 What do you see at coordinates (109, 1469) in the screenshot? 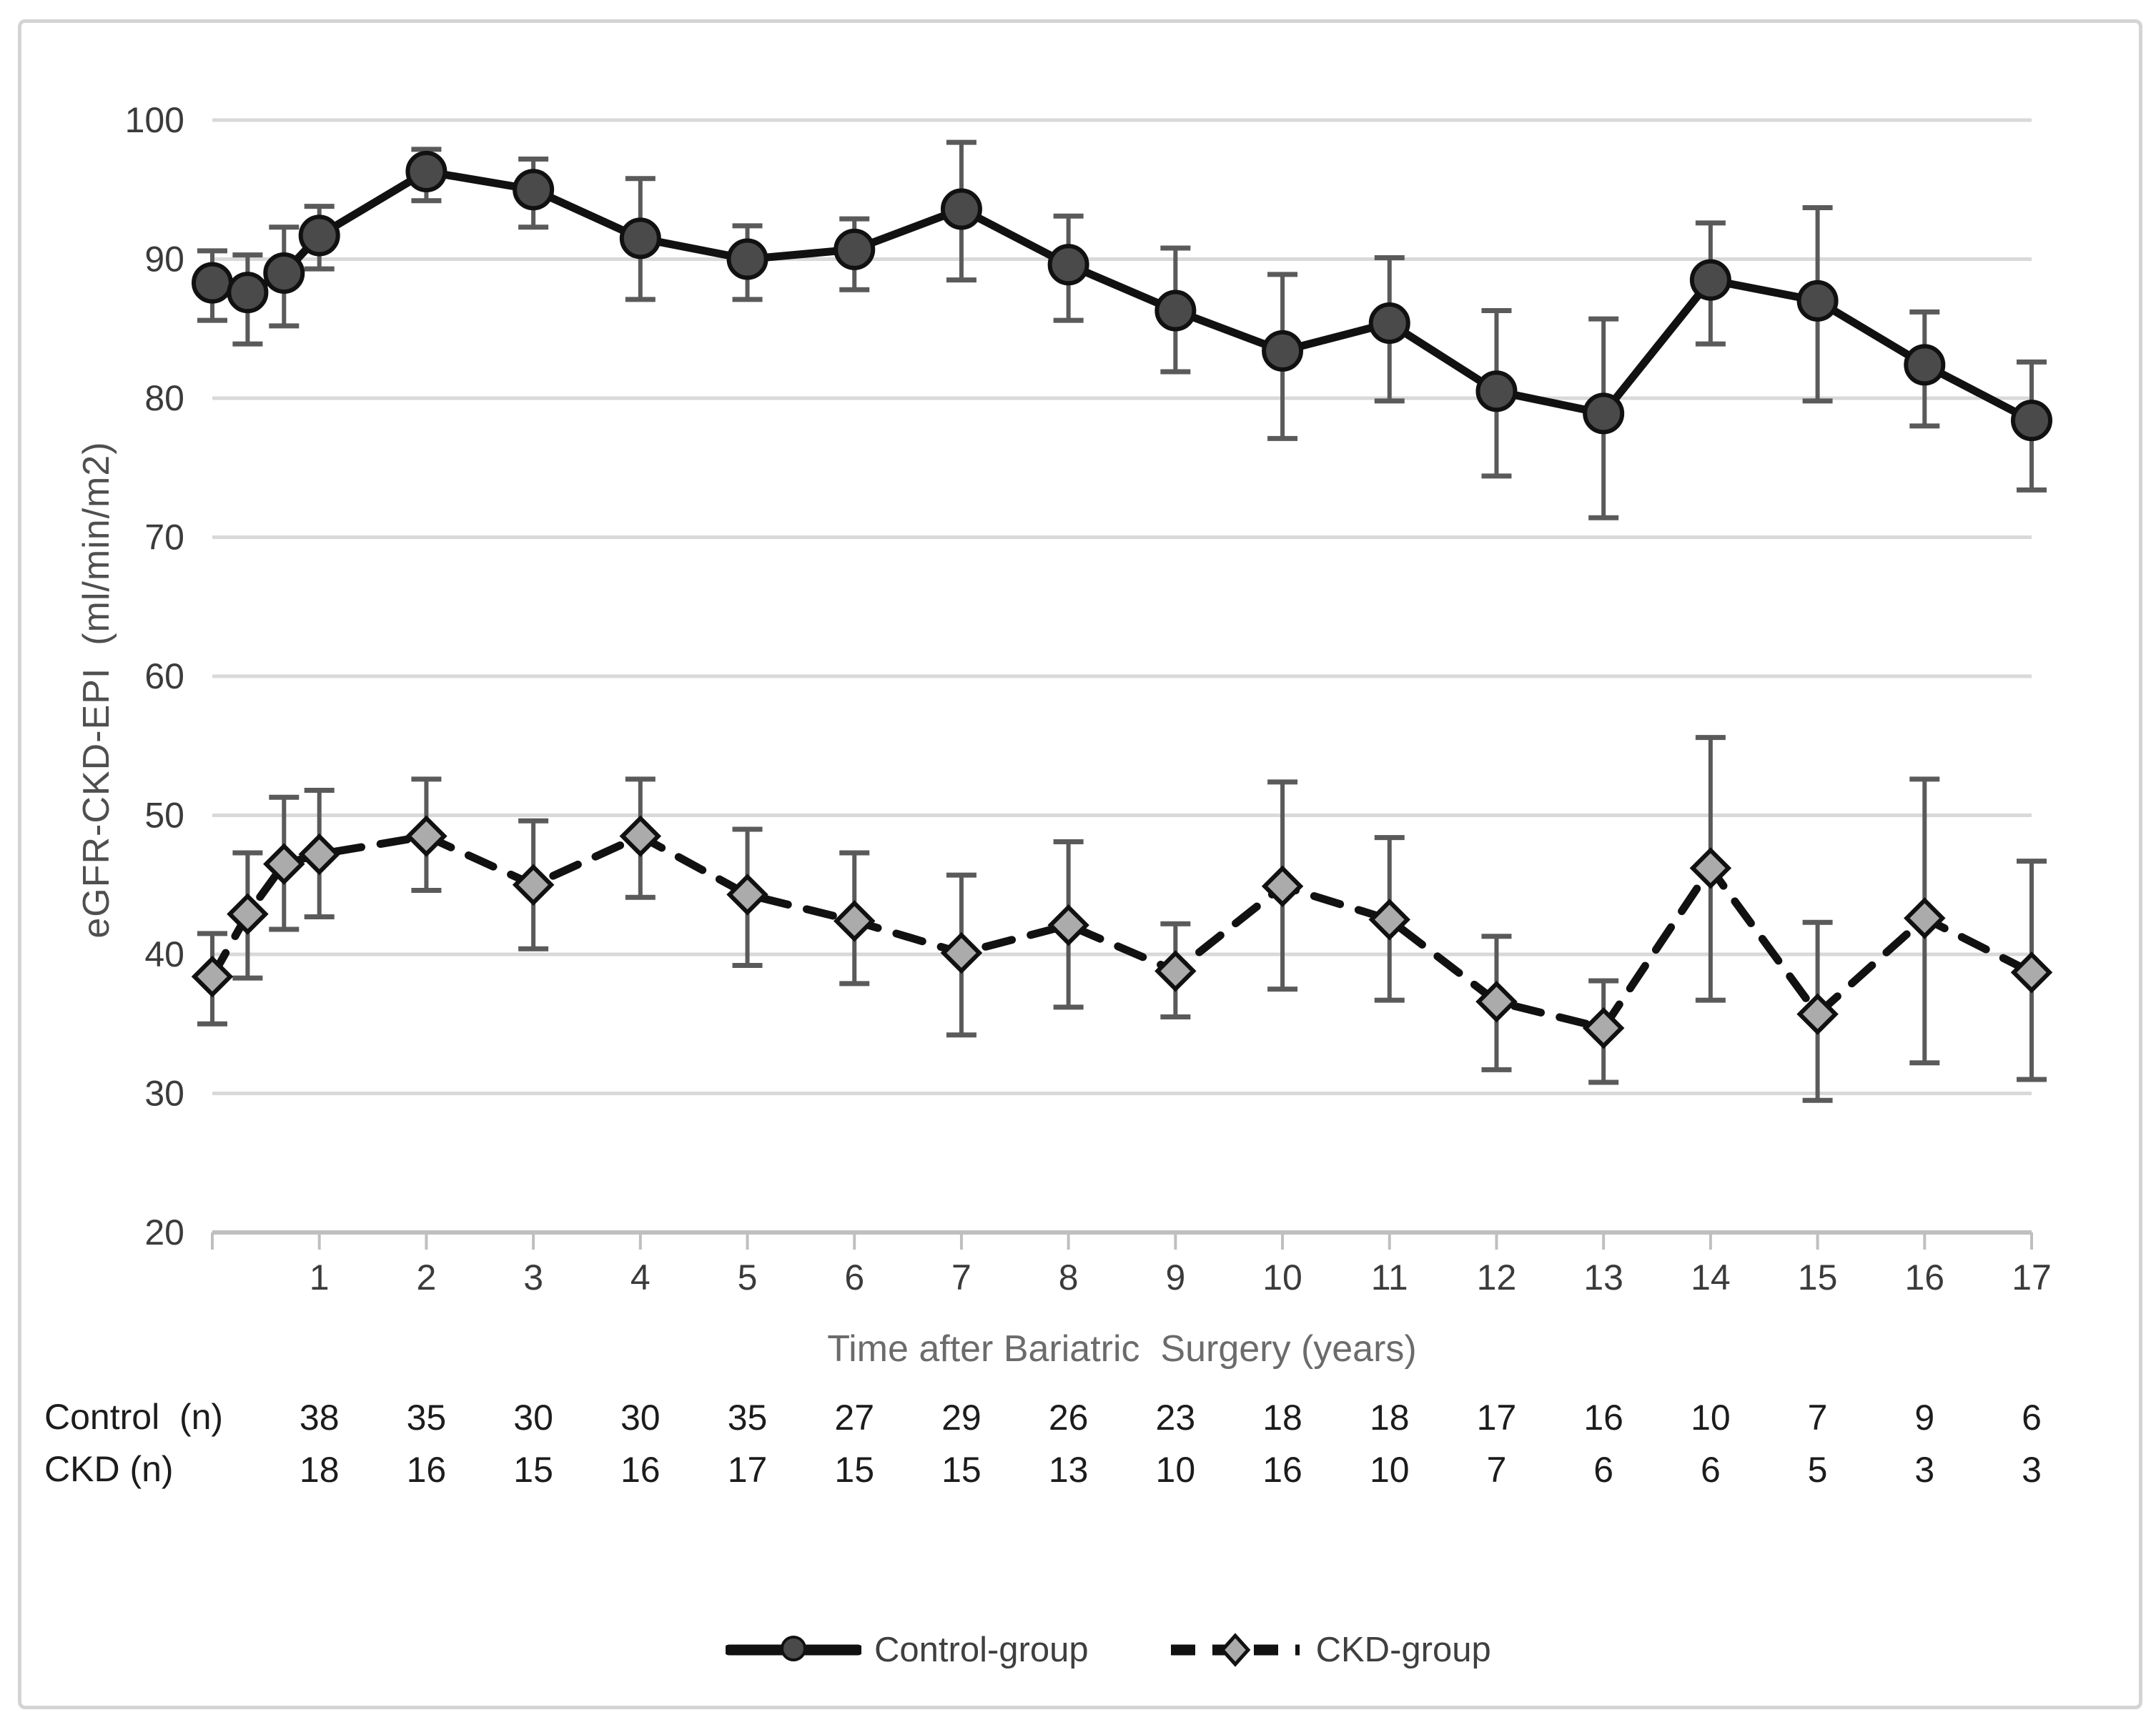
I see `n-table-row-label-ckd: CKD (n)` at bounding box center [109, 1469].